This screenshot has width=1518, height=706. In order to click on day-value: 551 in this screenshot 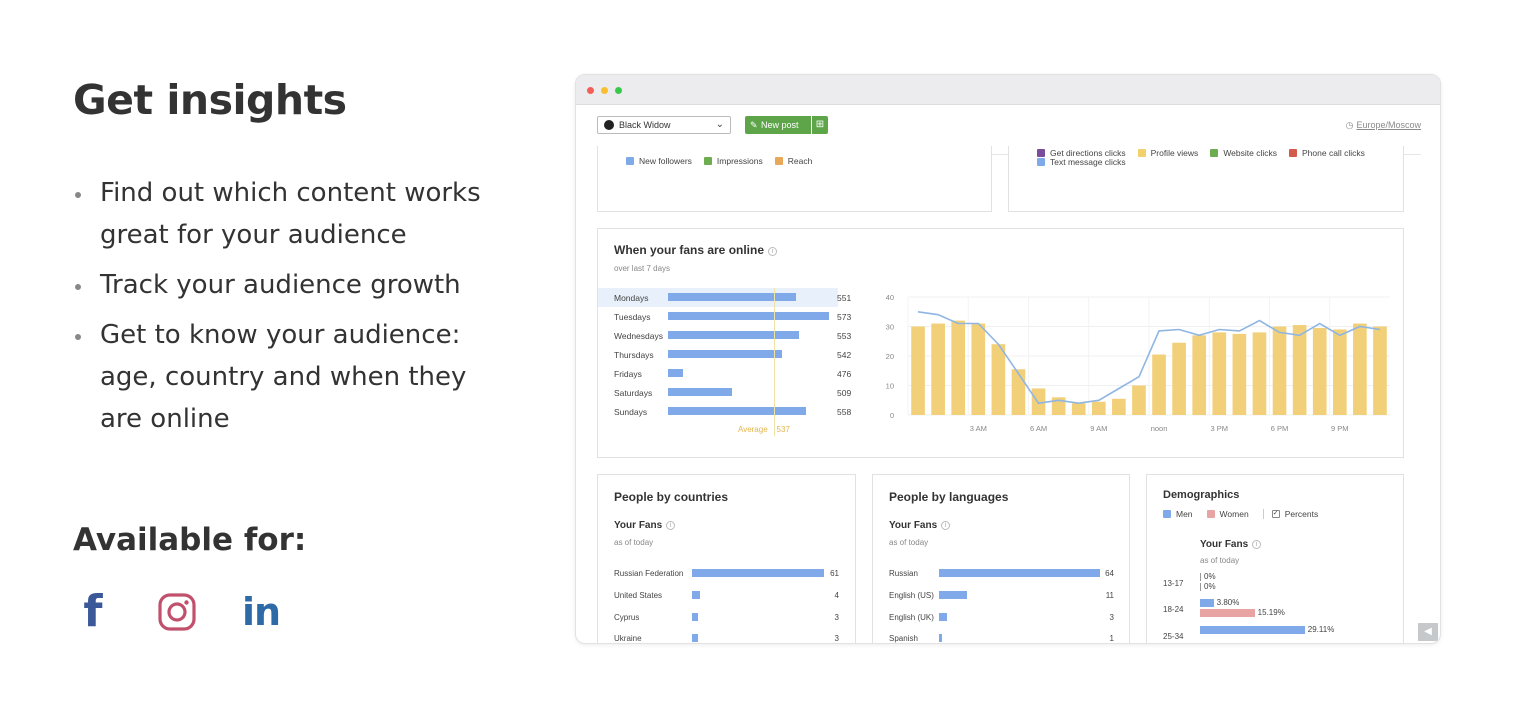, I will do `click(844, 298)`.